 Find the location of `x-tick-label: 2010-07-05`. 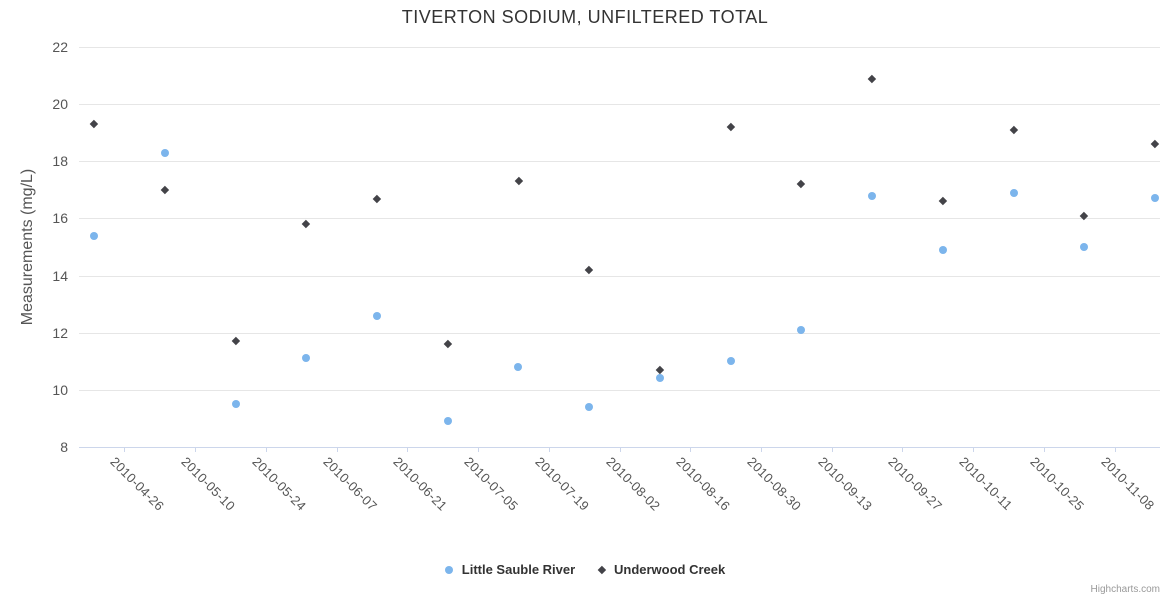

x-tick-label: 2010-07-05 is located at coordinates (491, 484).